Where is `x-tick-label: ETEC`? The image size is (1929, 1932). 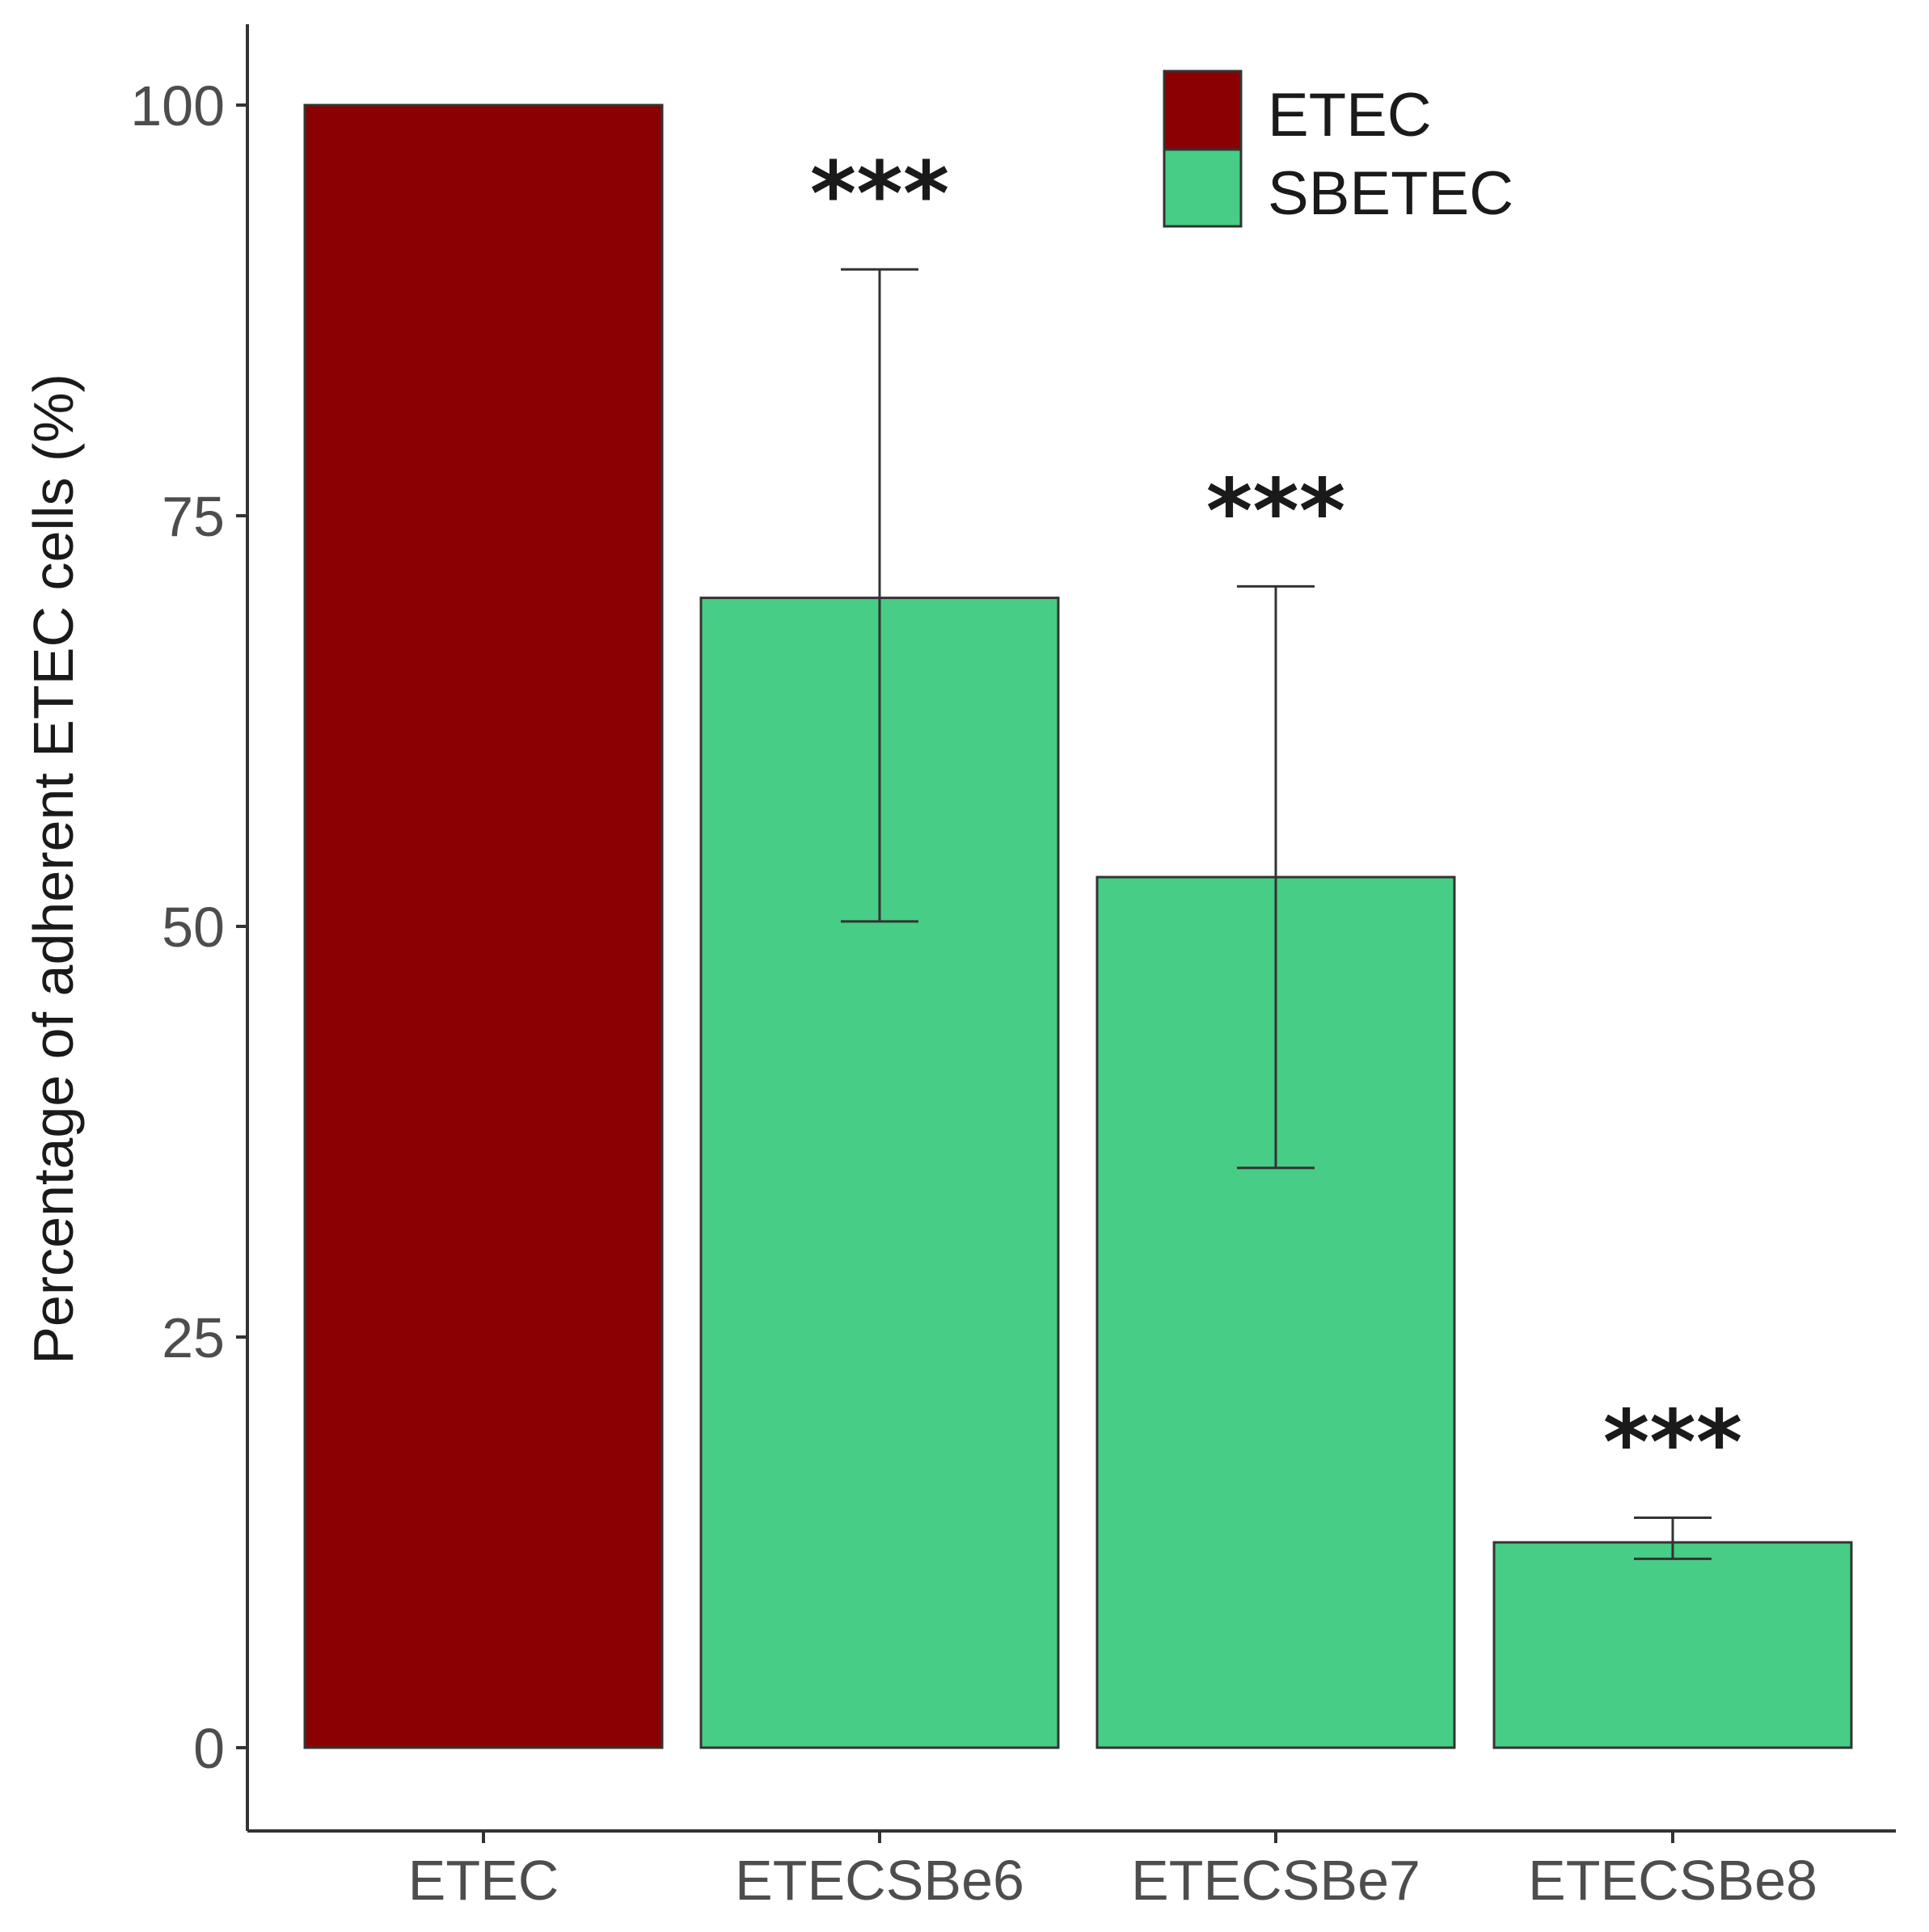
x-tick-label: ETEC is located at coordinates (483, 1880).